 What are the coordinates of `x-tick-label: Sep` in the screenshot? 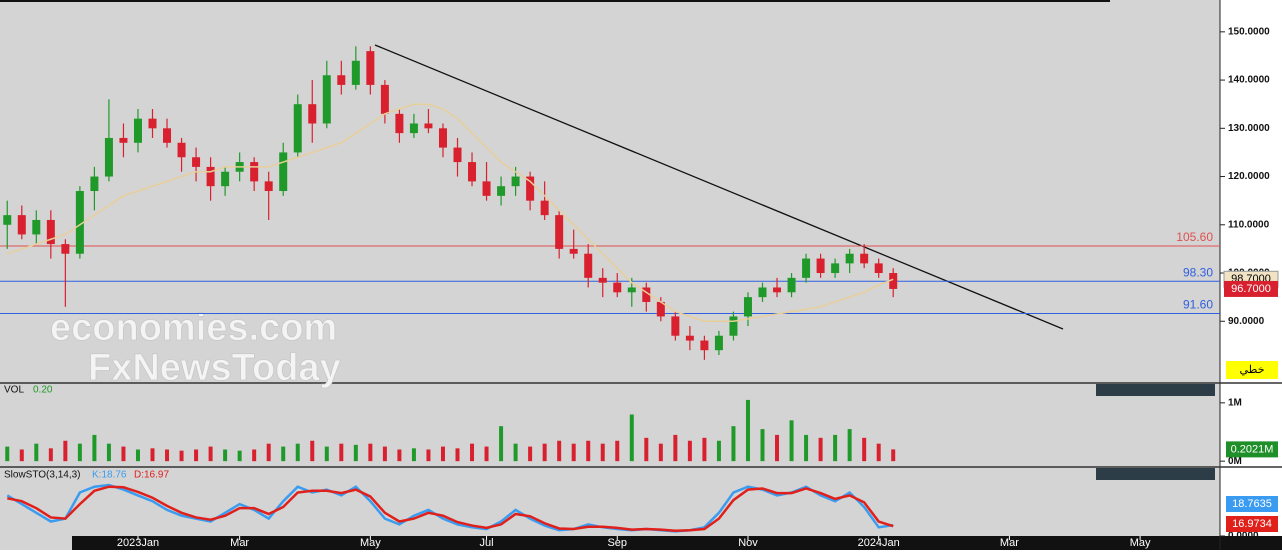 It's located at (617, 543).